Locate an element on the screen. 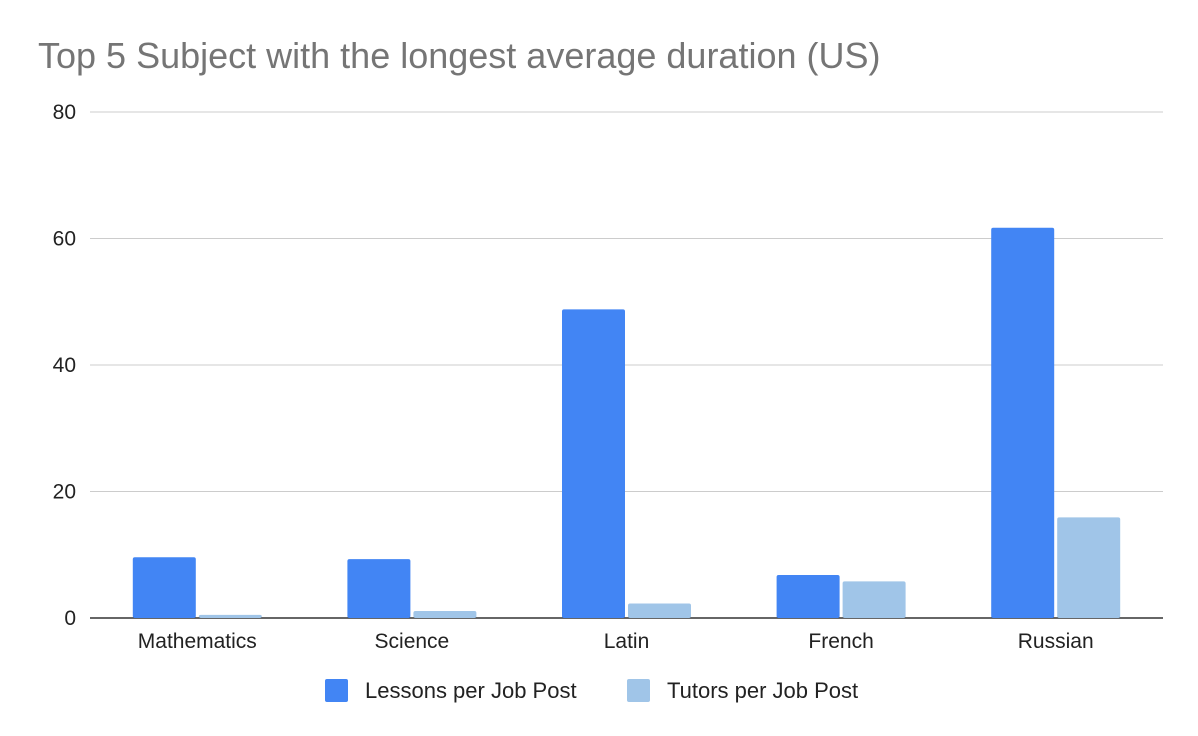  x-tick-label: Science is located at coordinates (412, 641).